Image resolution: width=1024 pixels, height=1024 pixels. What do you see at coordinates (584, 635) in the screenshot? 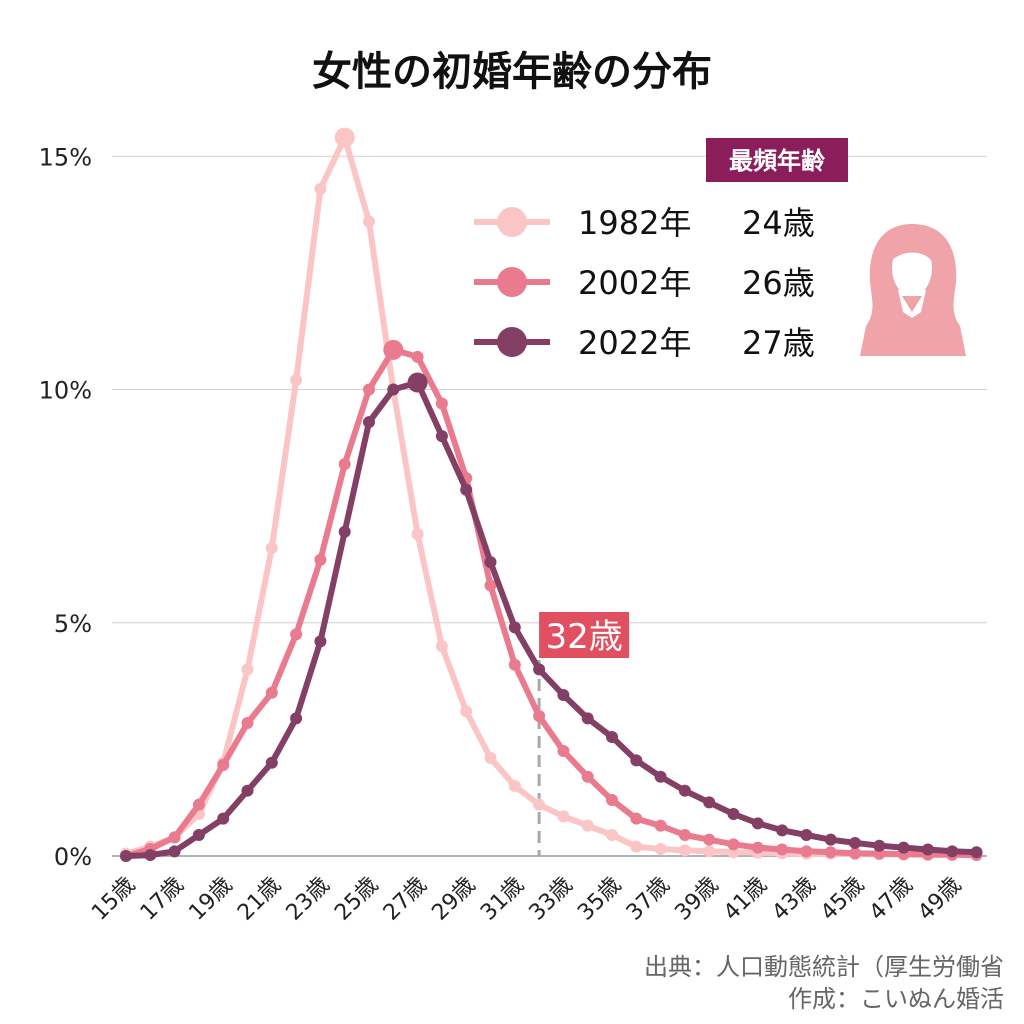
I see `annotation-badge` at bounding box center [584, 635].